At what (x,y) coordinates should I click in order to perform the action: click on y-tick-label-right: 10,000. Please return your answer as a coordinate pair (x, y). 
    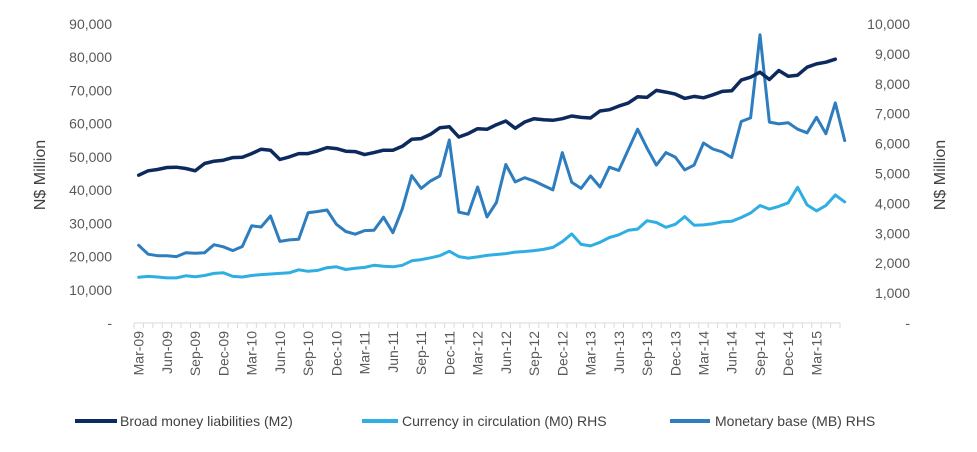
    Looking at the image, I should click on (888, 24).